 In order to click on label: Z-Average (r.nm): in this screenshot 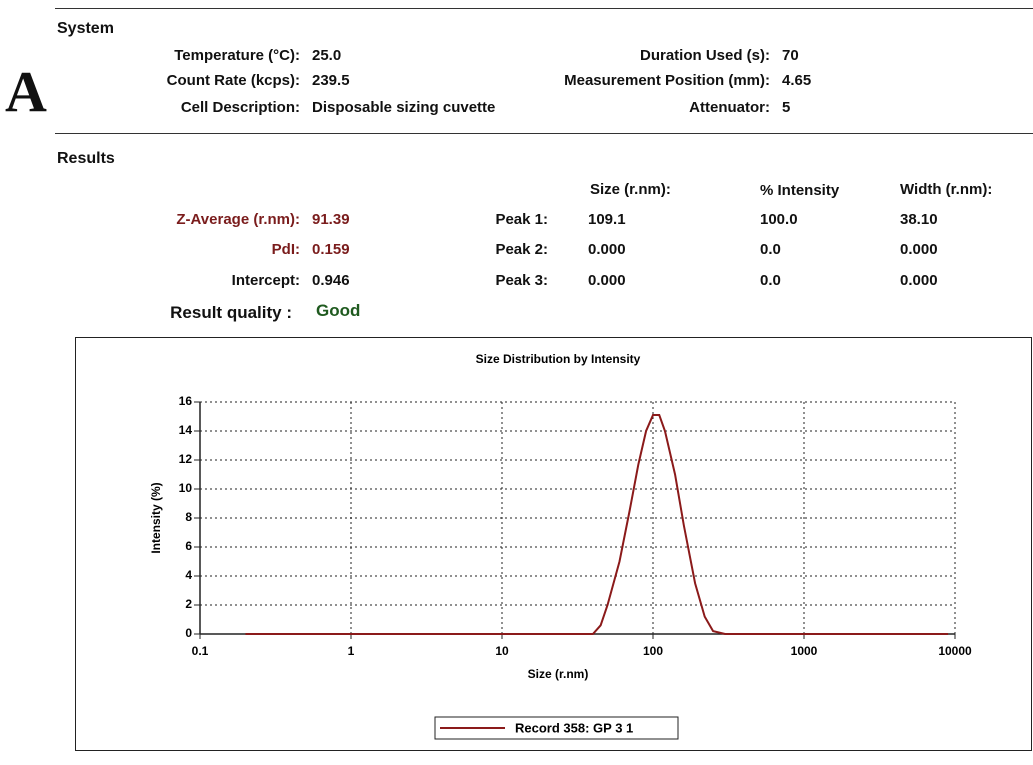, I will do `click(238, 219)`.